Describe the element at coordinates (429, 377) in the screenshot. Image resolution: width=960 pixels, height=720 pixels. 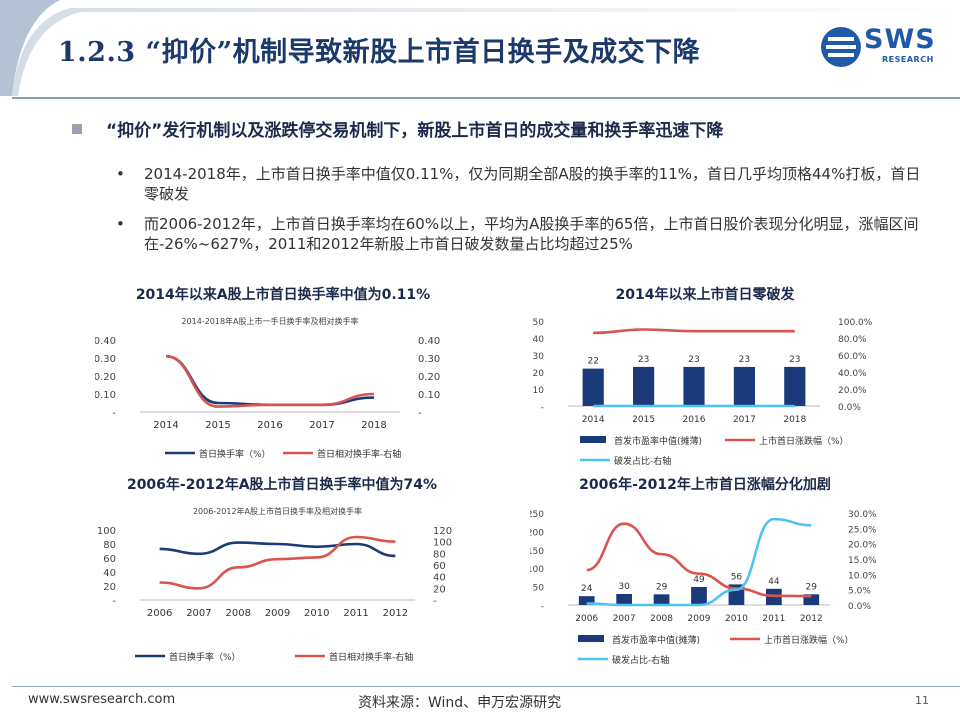
I see `right-tick-label: 0.20` at that location.